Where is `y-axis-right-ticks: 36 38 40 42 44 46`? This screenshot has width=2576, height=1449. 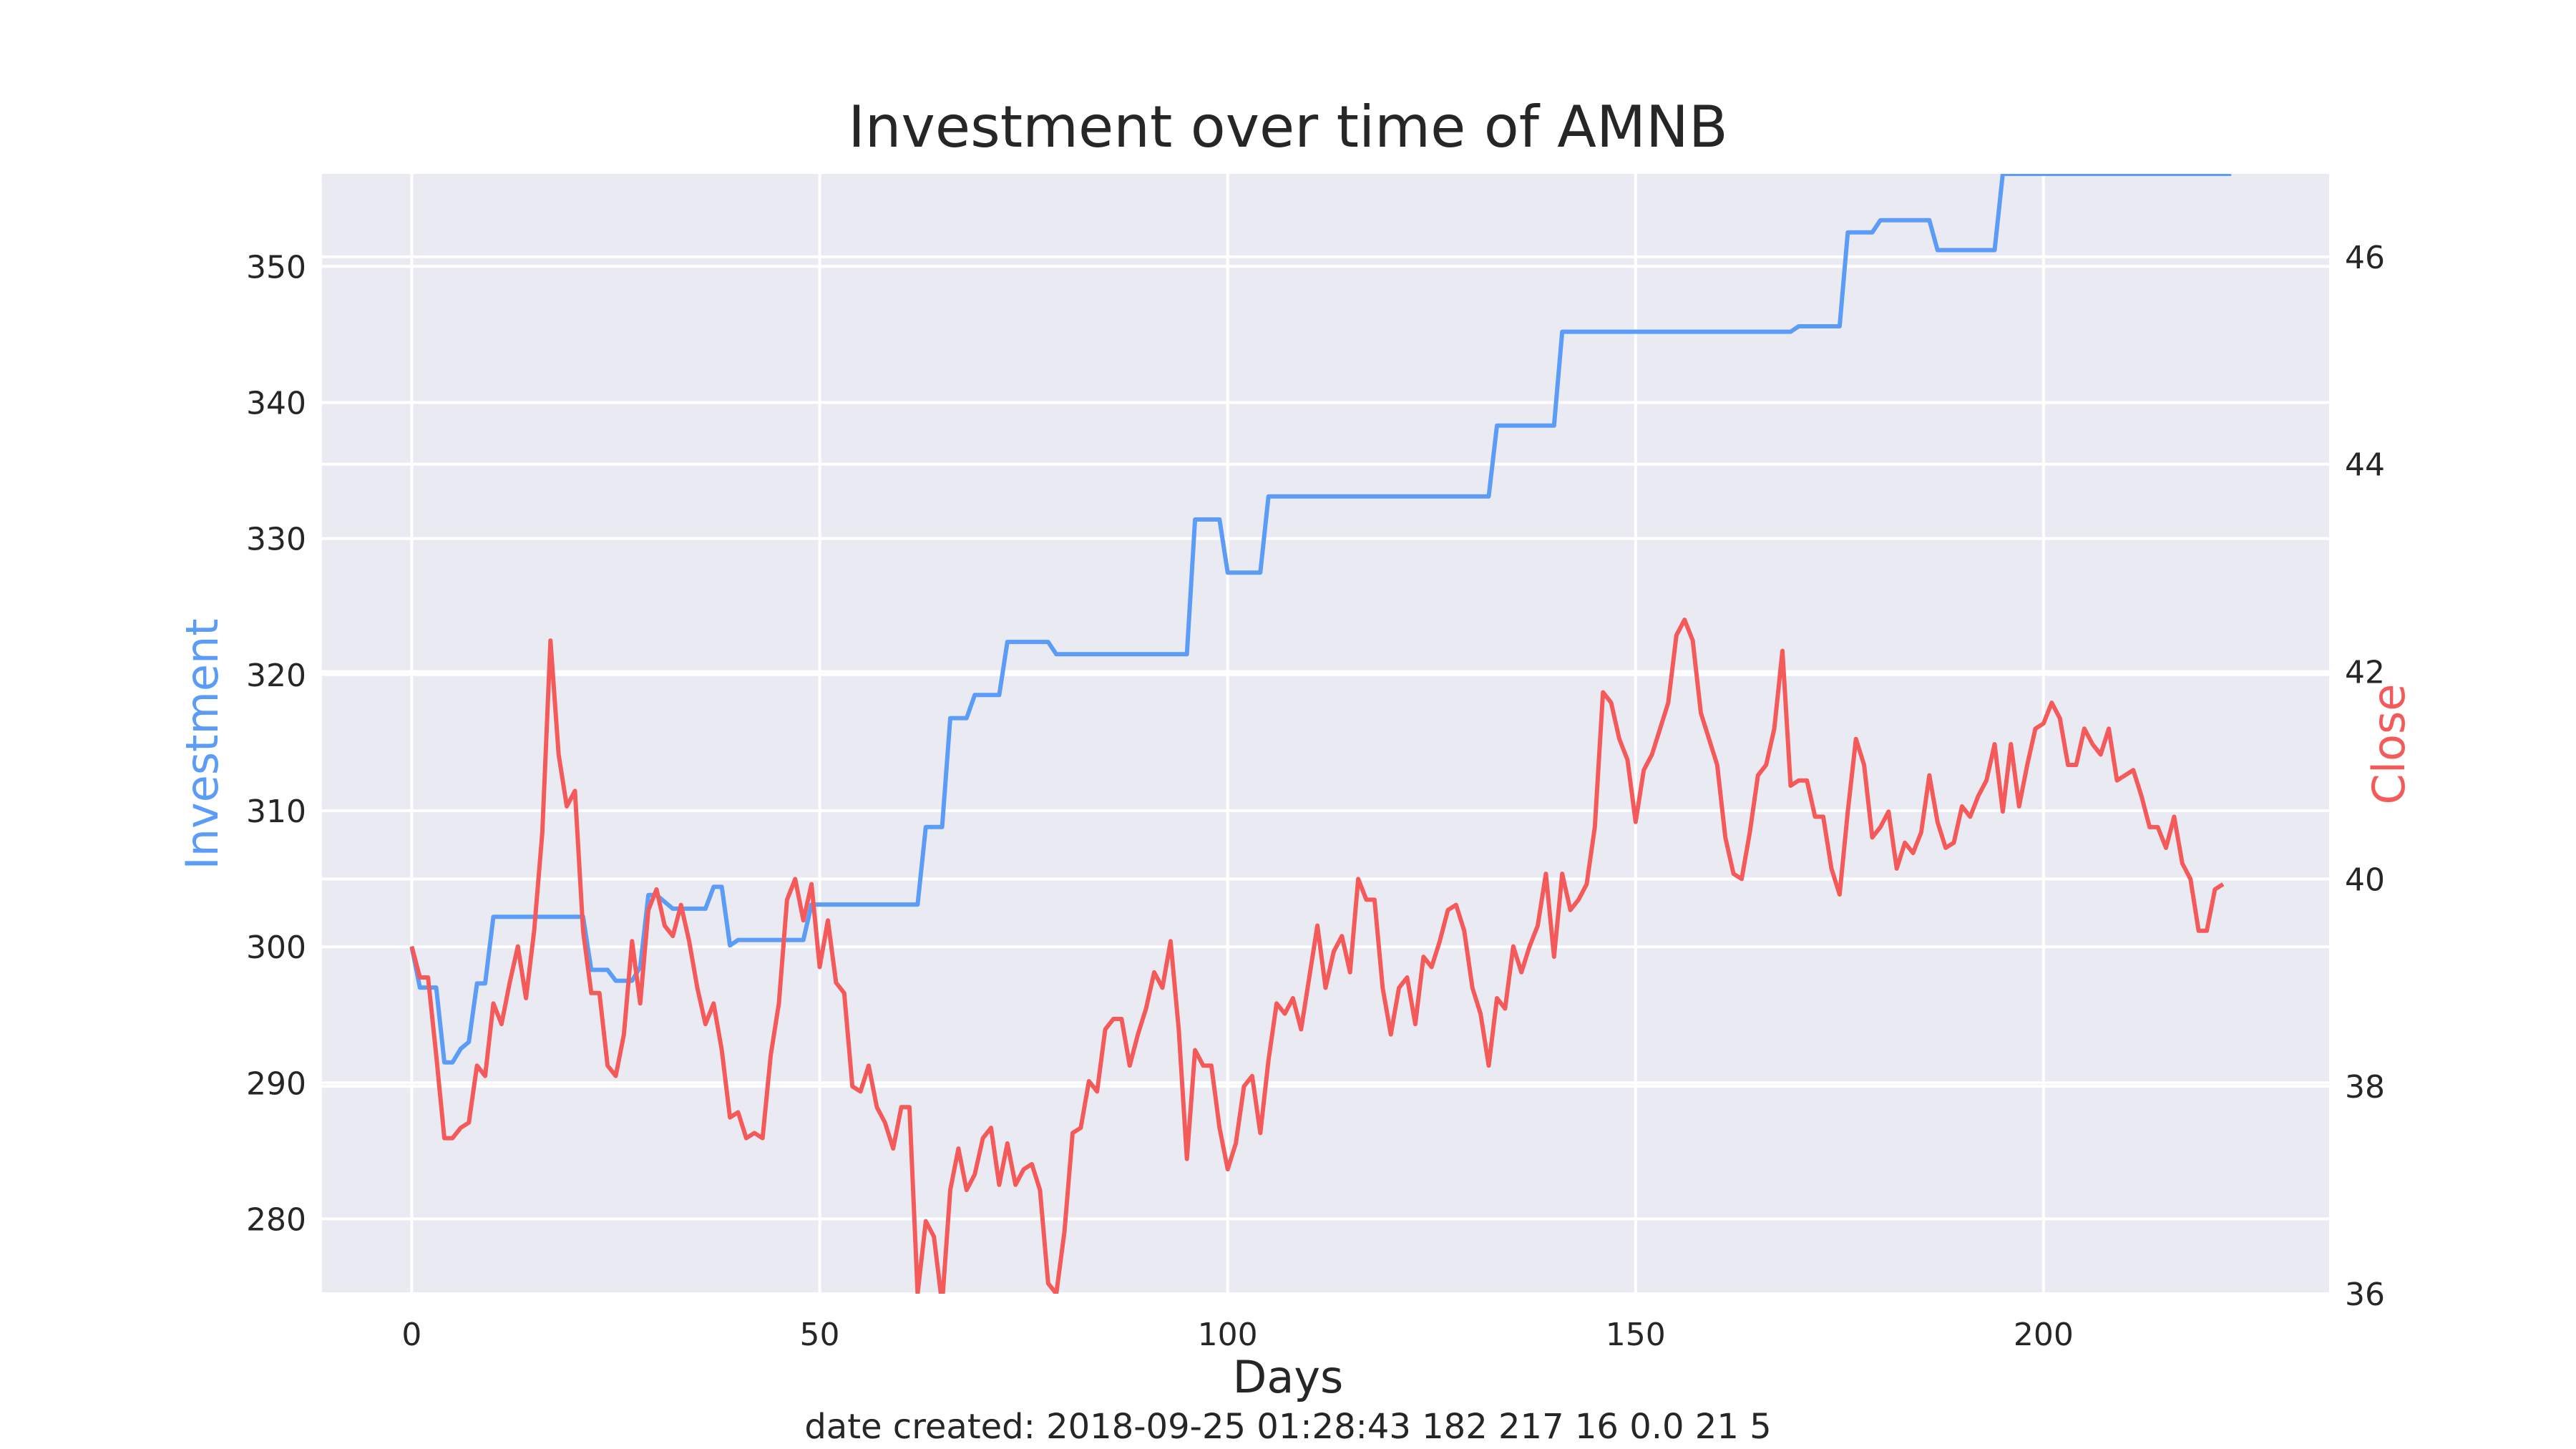 y-axis-right-ticks: 36 38 40 42 44 46 is located at coordinates (2365, 776).